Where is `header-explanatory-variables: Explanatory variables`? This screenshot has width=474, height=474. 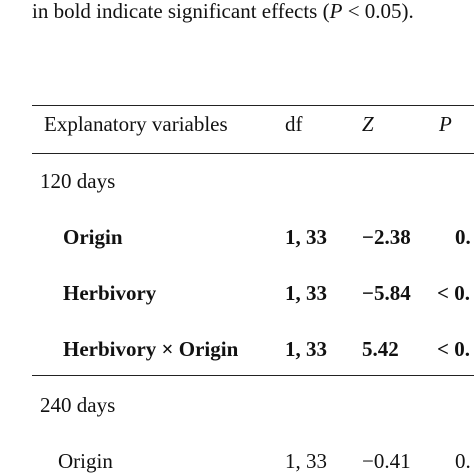 header-explanatory-variables: Explanatory variables is located at coordinates (136, 124).